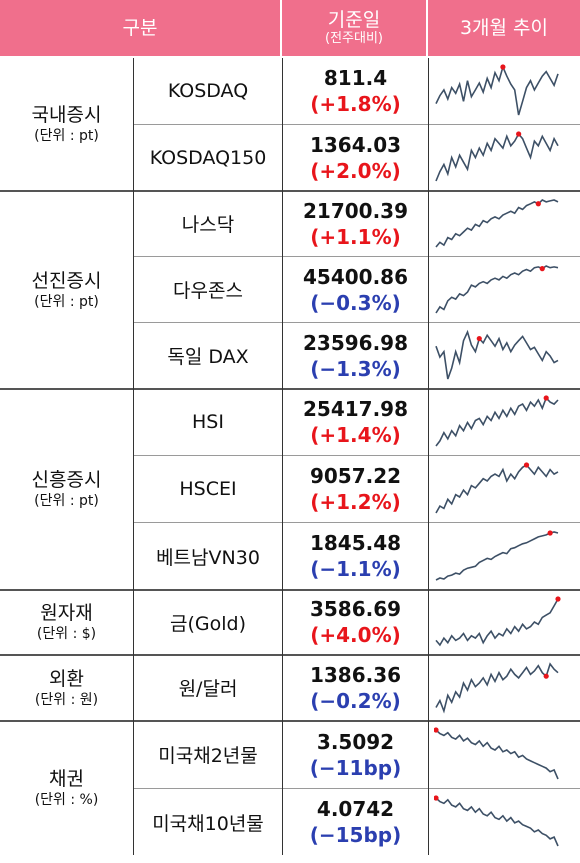  Describe the element at coordinates (66, 613) in the screenshot. I see `group-name: 원자재` at that location.